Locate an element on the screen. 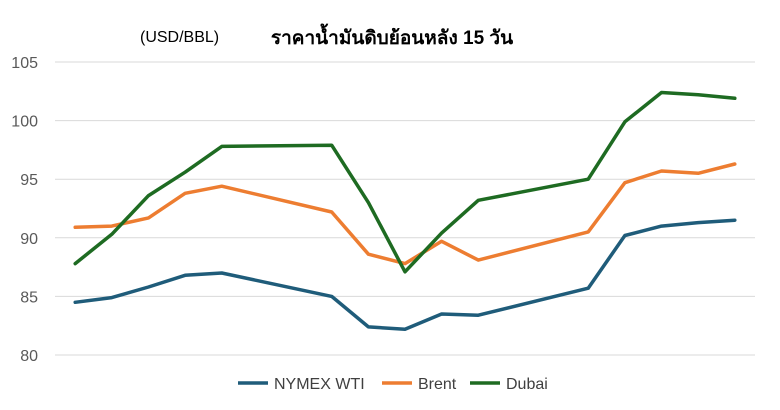 Image resolution: width=780 pixels, height=410 pixels. y-axis-ticks: 80 85 90 95 100 105 is located at coordinates (24, 210).